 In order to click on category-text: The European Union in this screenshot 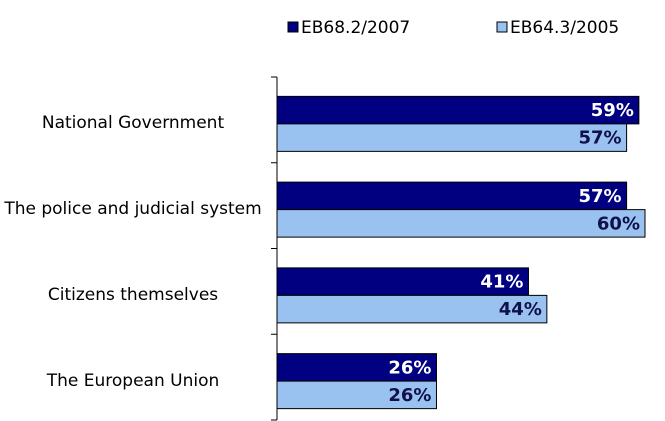, I will do `click(133, 380)`.